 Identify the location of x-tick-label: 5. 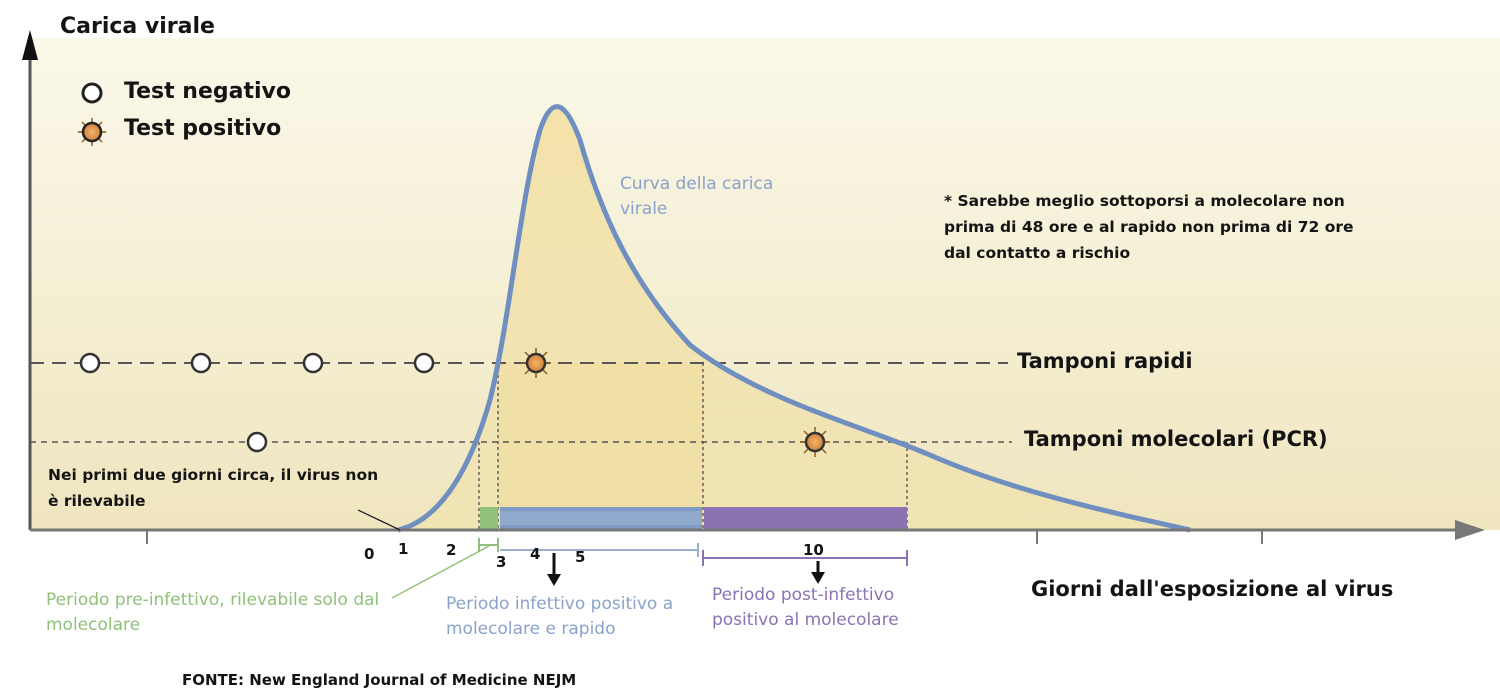
(580, 557).